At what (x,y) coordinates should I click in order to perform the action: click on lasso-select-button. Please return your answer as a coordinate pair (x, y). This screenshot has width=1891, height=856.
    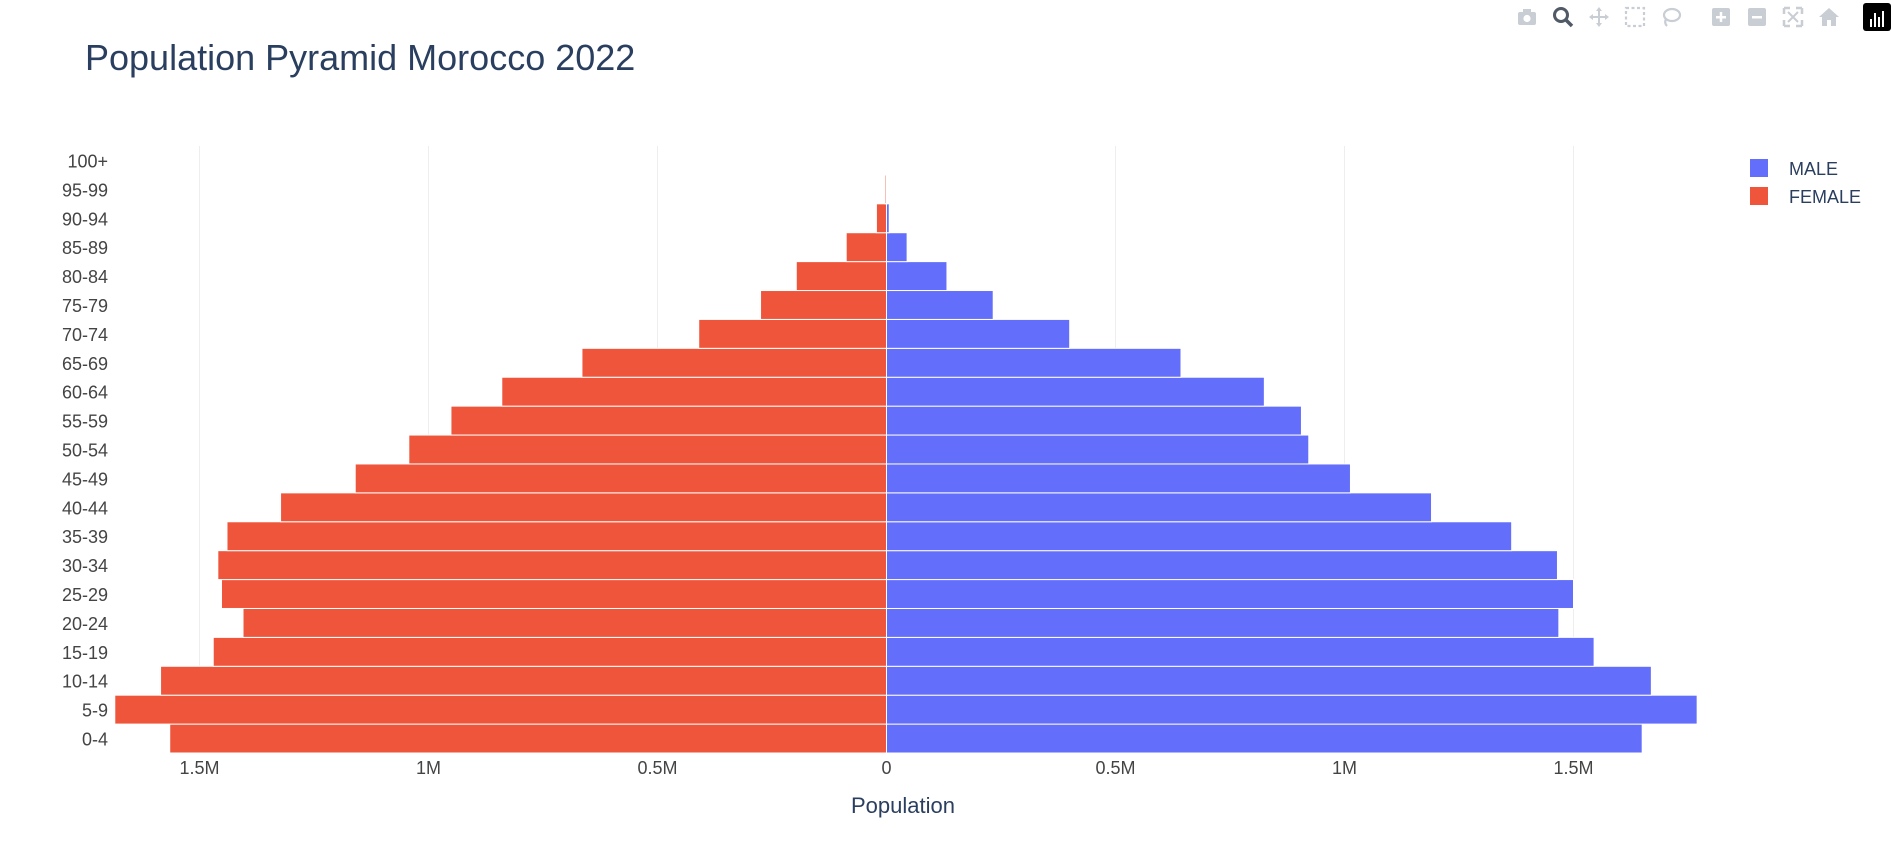
    Looking at the image, I should click on (1671, 17).